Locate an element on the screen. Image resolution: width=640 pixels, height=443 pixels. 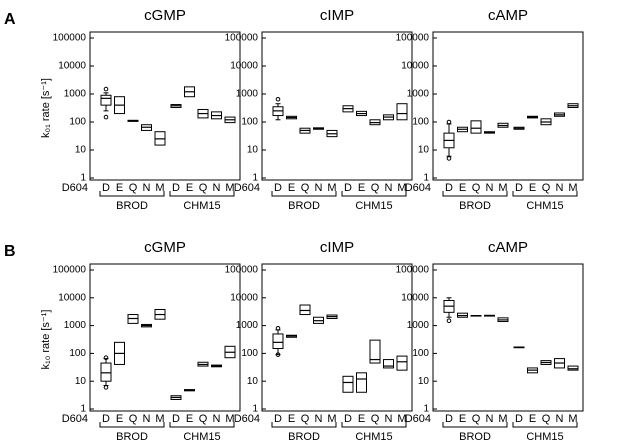
y-axis-label: k₀₁ rate [s⁻¹] is located at coordinates (46, 108).